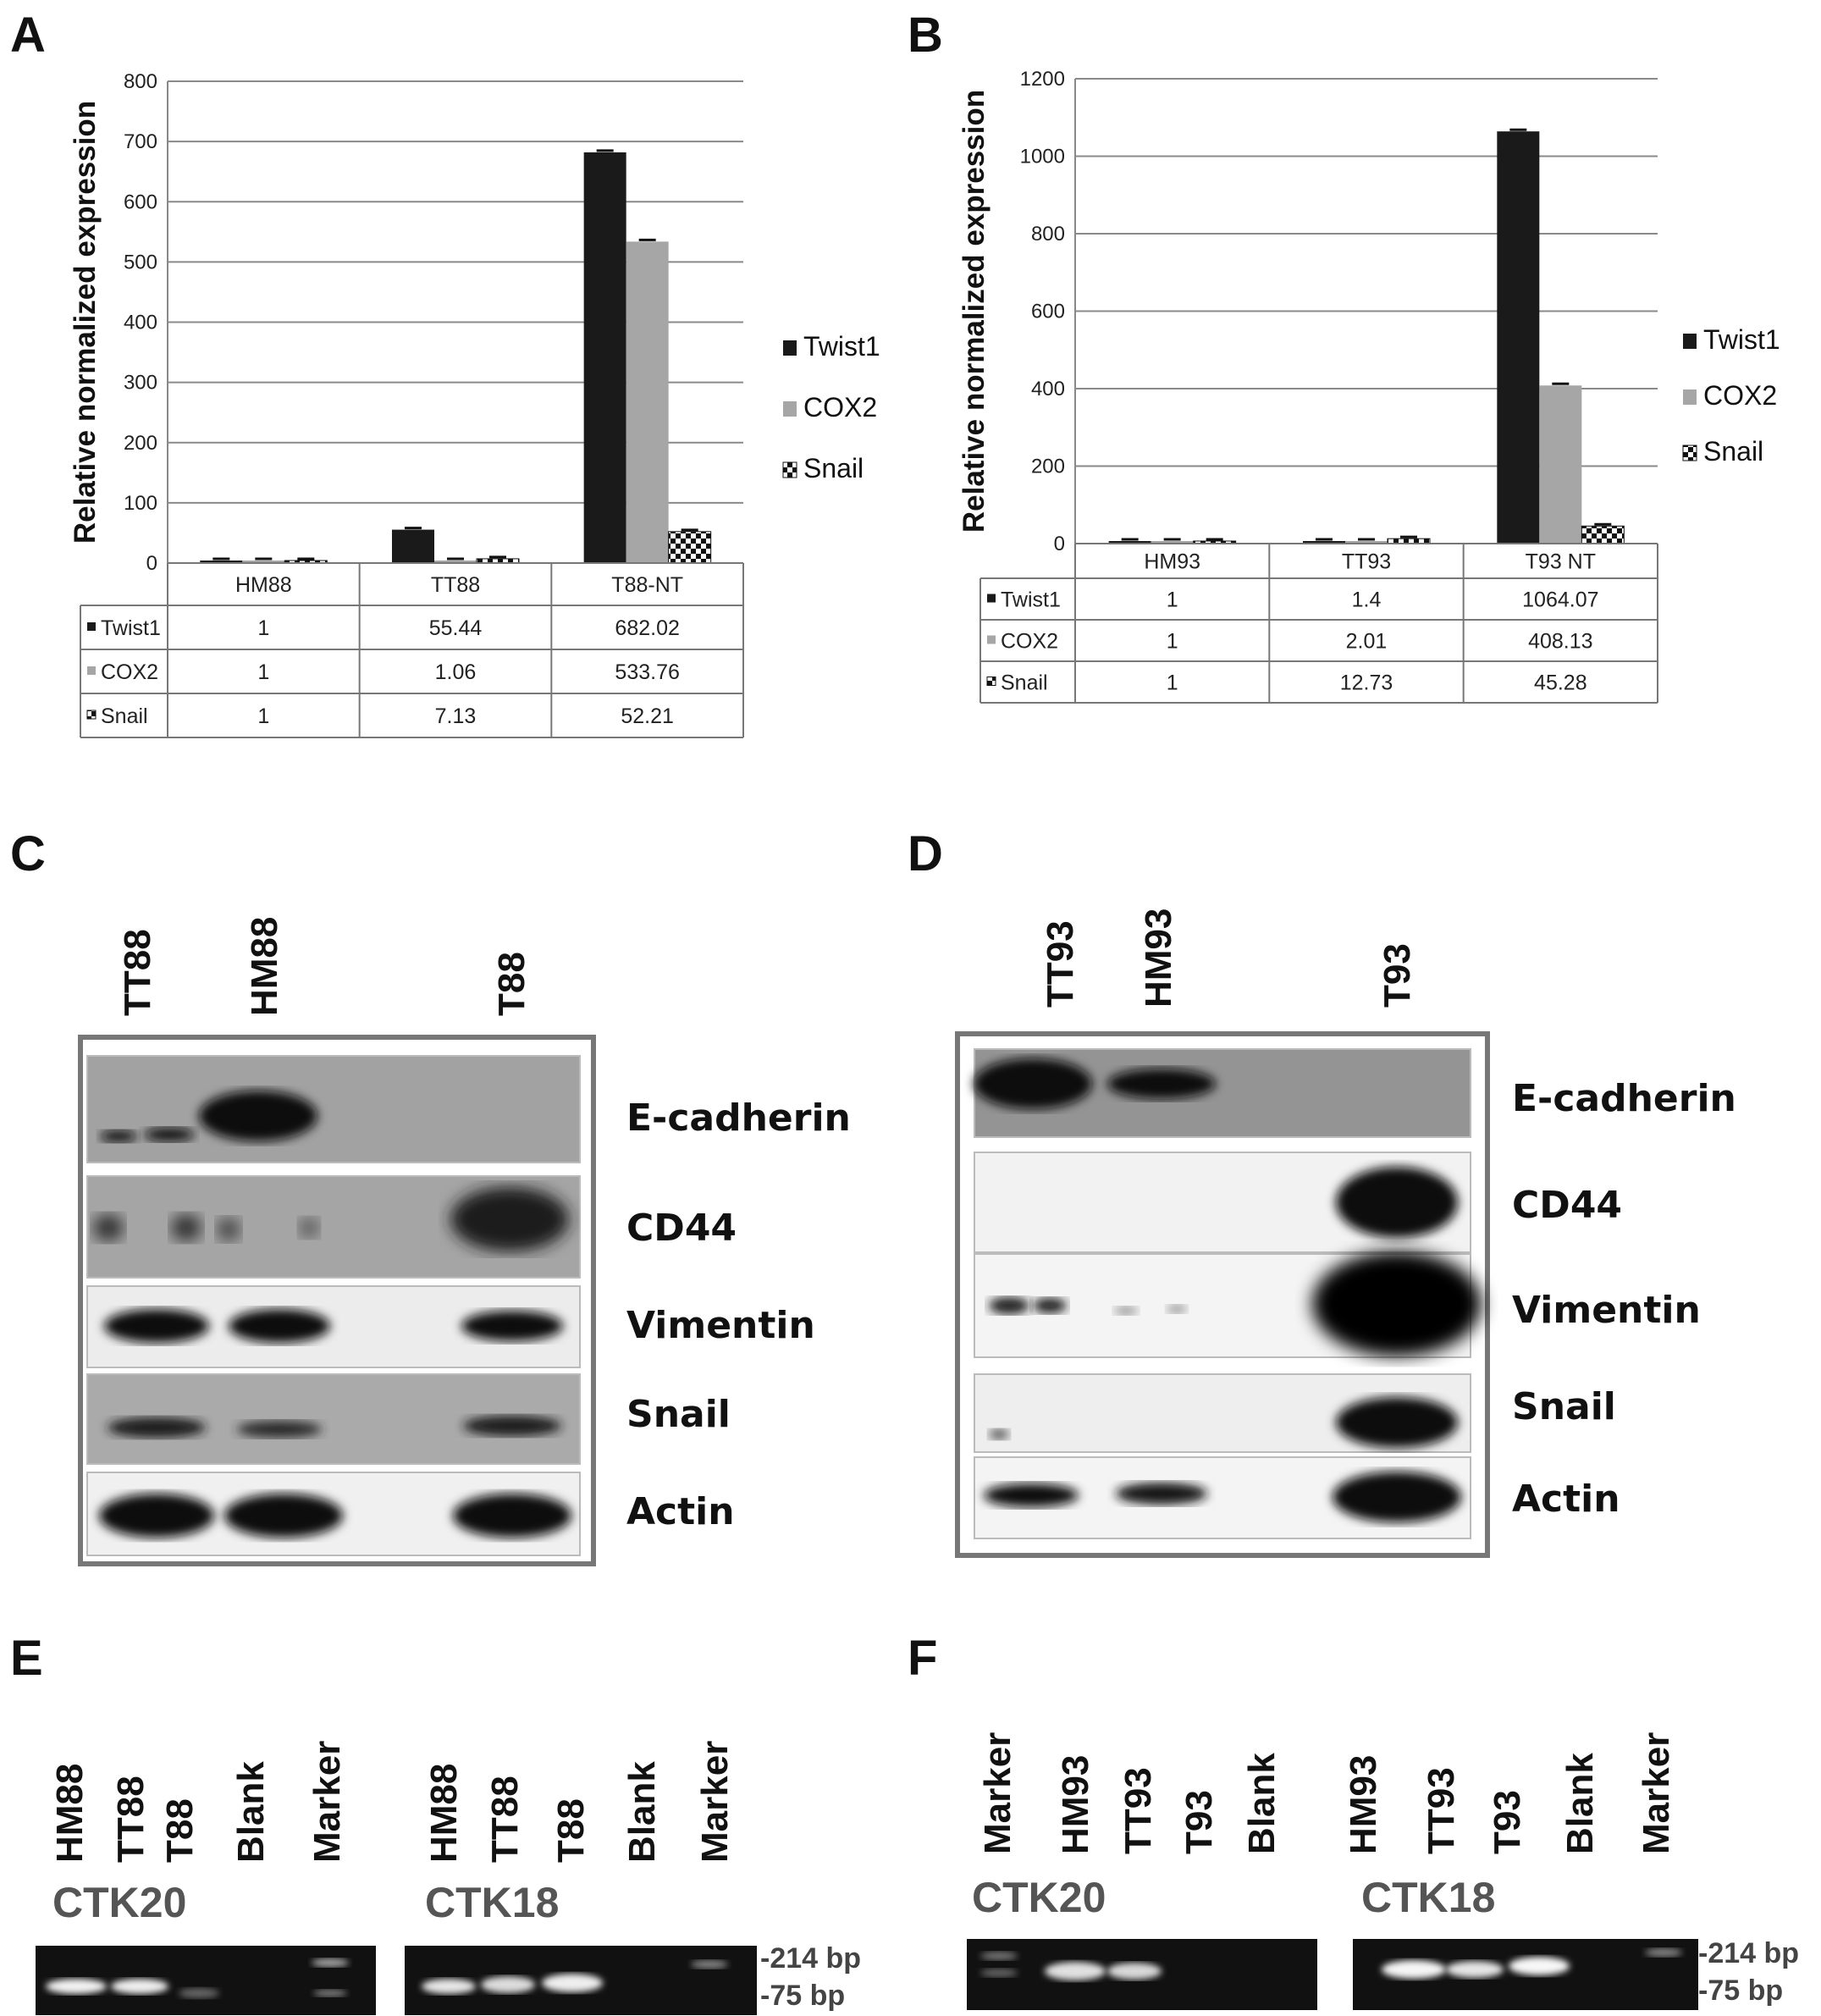 The width and height of the screenshot is (1821, 2016). Describe the element at coordinates (1428, 1898) in the screenshot. I see `gel-f-right-name: CTK18` at that location.